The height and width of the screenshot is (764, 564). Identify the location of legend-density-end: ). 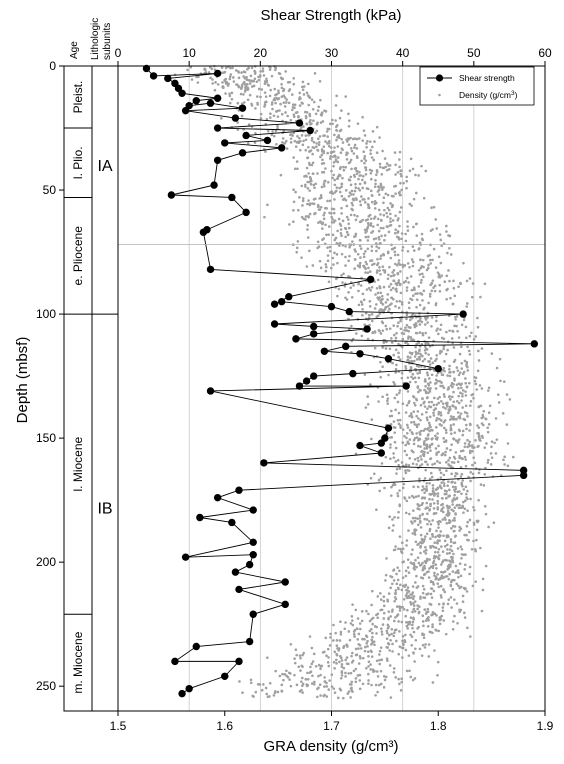
(516, 95).